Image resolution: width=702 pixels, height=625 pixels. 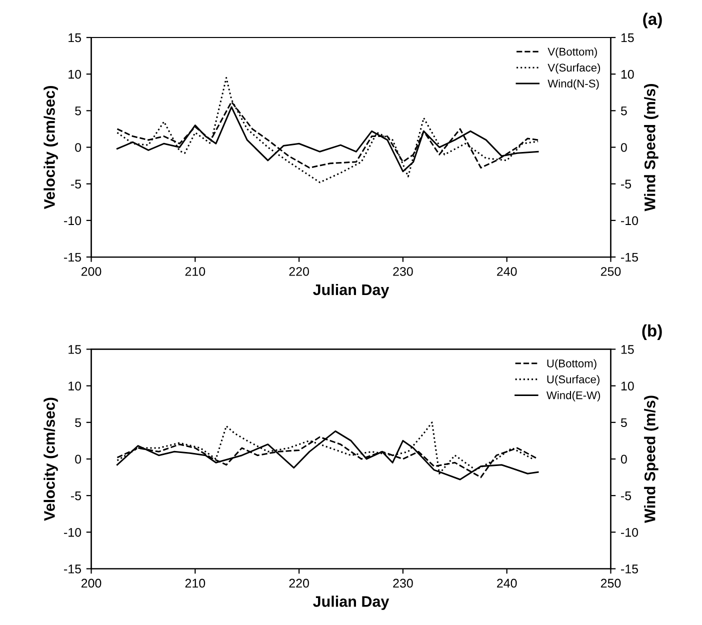 I want to click on text: (a), so click(x=652, y=20).